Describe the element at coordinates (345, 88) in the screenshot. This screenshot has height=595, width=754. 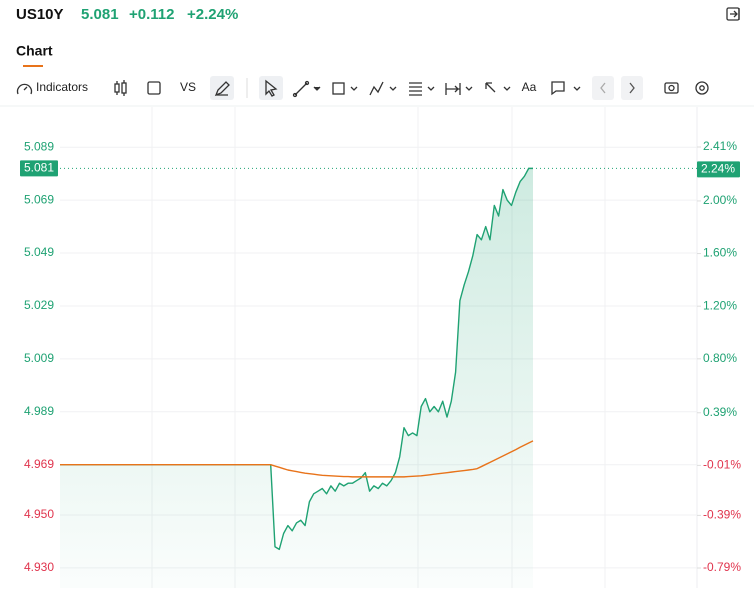
I see `rect-tool-button` at that location.